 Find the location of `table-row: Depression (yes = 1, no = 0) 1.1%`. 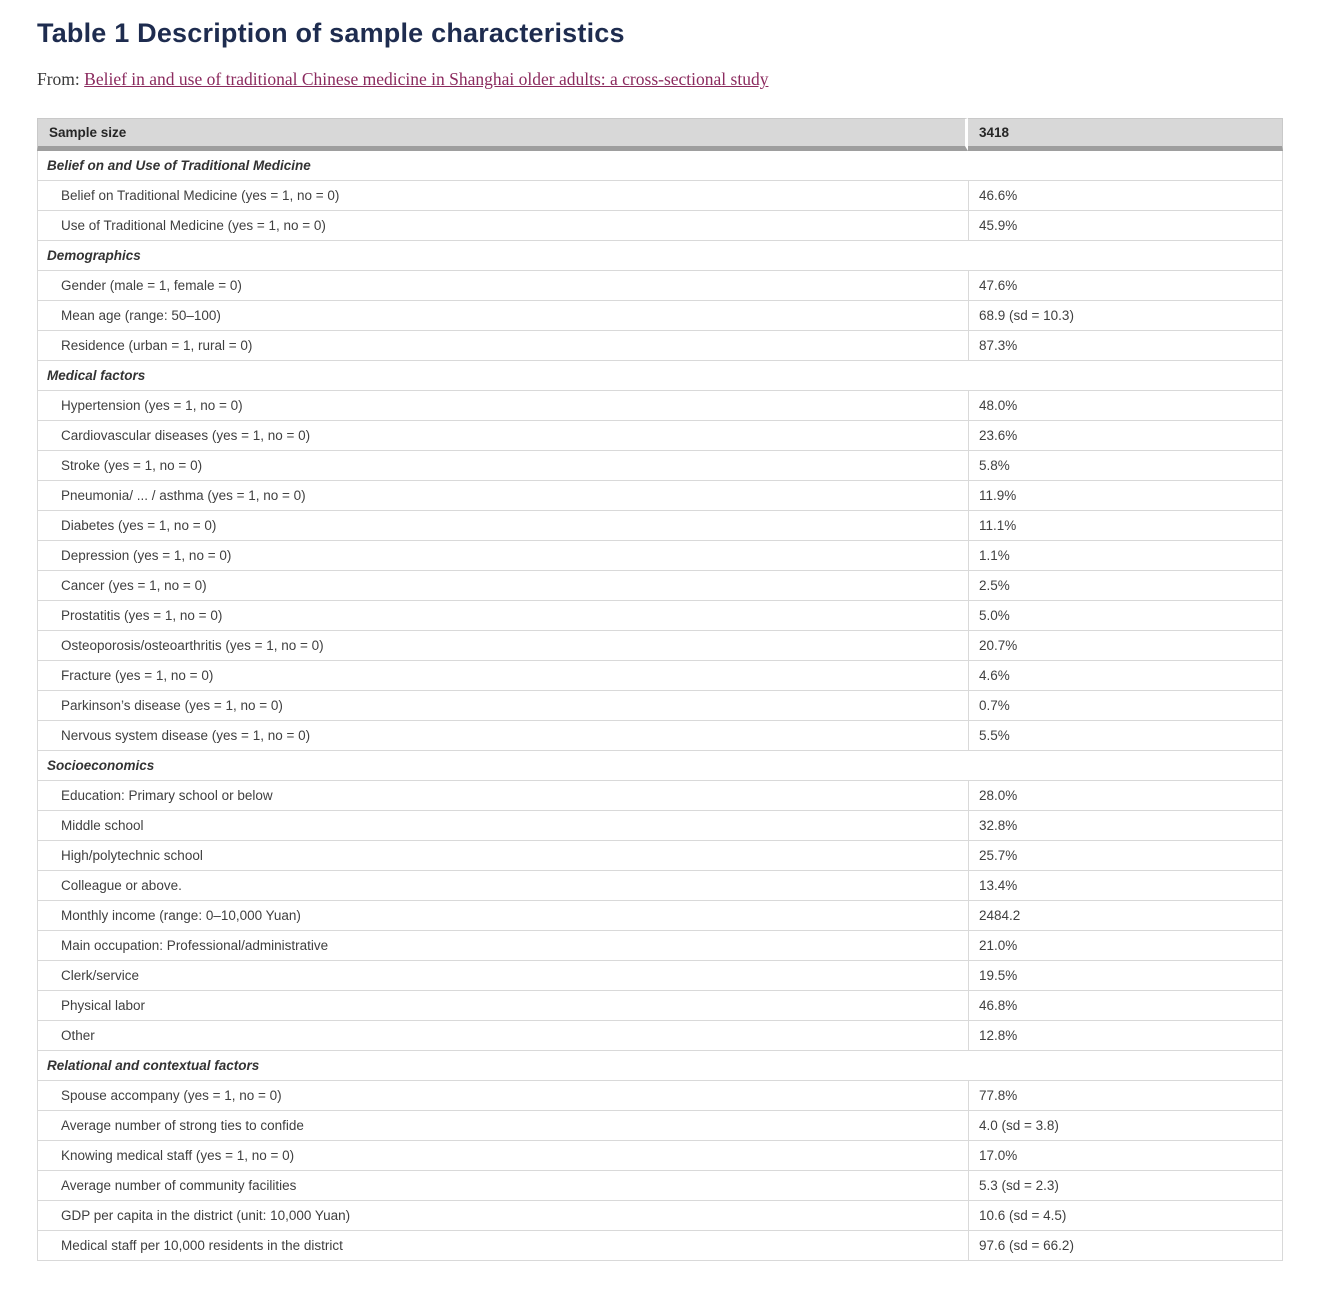

table-row: Depression (yes = 1, no = 0) 1.1% is located at coordinates (660, 556).